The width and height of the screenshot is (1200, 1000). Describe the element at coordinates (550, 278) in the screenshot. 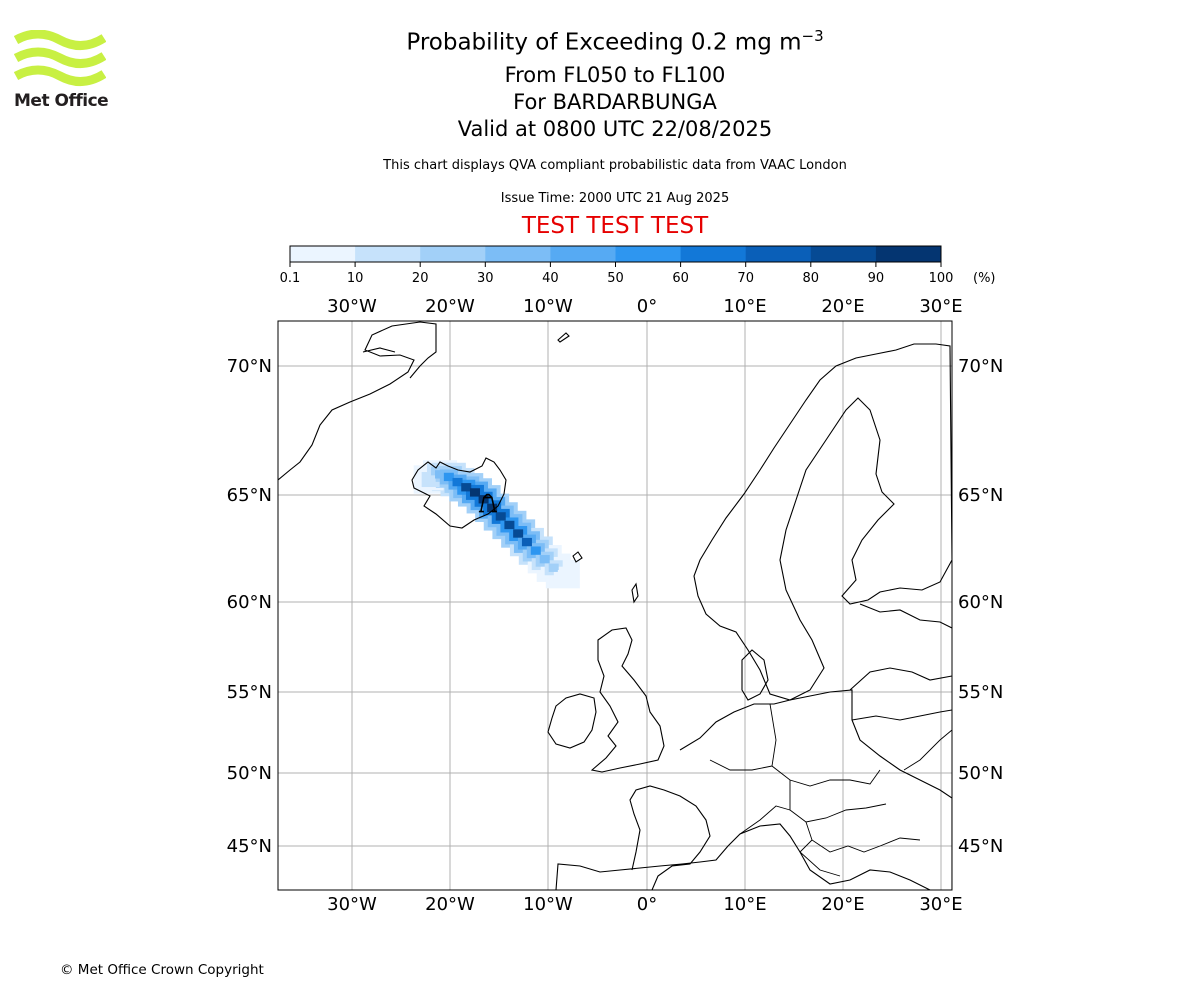

I see `colorbar-tick-label: 40` at that location.